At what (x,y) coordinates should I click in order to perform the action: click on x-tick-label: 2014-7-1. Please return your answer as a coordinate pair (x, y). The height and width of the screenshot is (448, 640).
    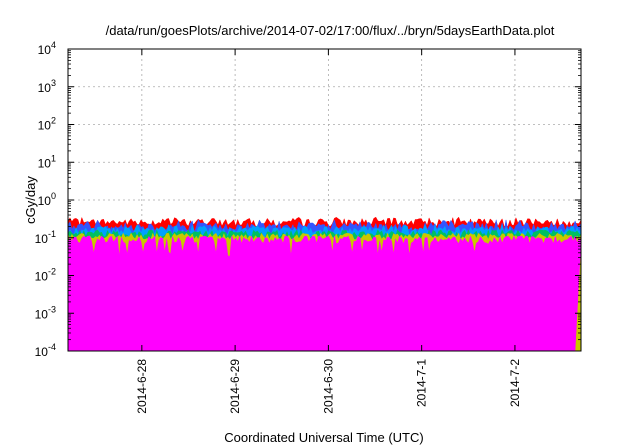
    Looking at the image, I should click on (422, 383).